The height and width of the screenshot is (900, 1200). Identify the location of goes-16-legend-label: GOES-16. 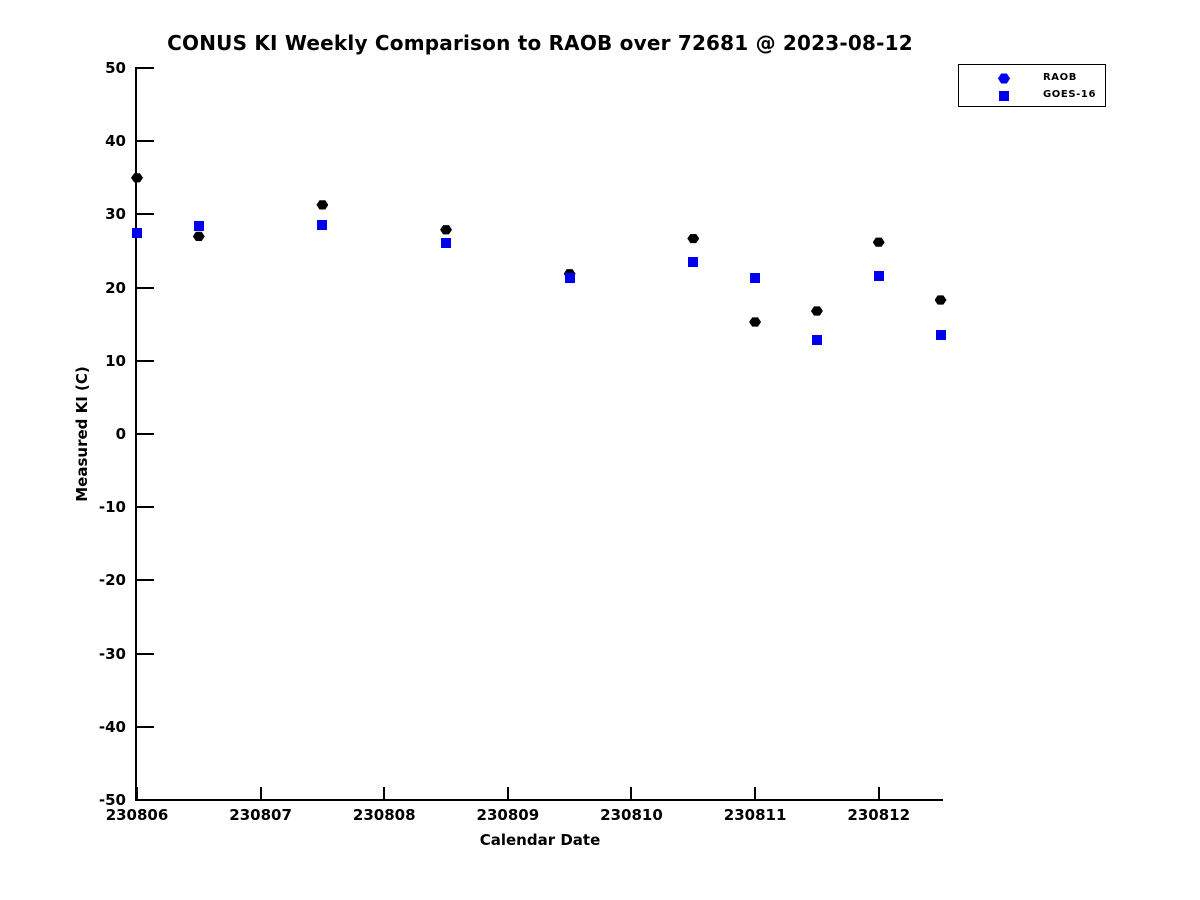
(1070, 94).